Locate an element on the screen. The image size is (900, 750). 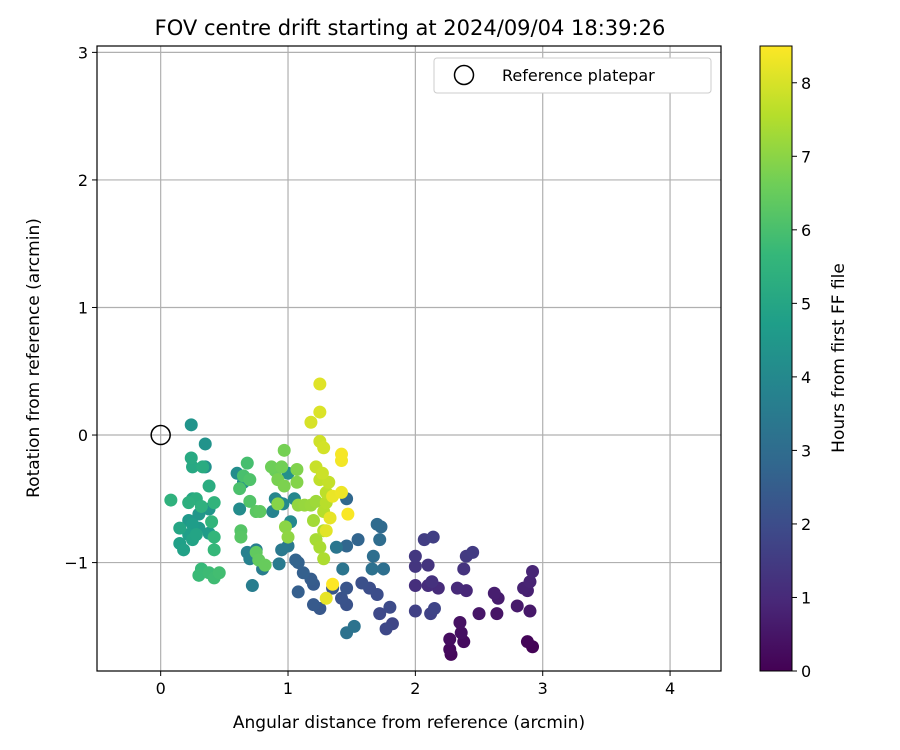
y-axis-ticks: −1 0 1 2 3 is located at coordinates (80, 308).